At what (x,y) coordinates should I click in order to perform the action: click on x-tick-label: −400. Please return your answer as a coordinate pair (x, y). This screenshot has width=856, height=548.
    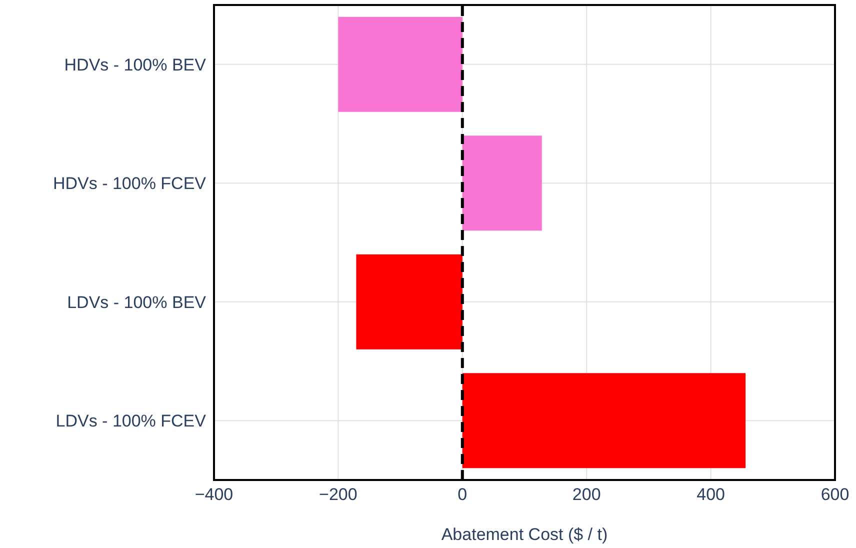
    Looking at the image, I should click on (214, 494).